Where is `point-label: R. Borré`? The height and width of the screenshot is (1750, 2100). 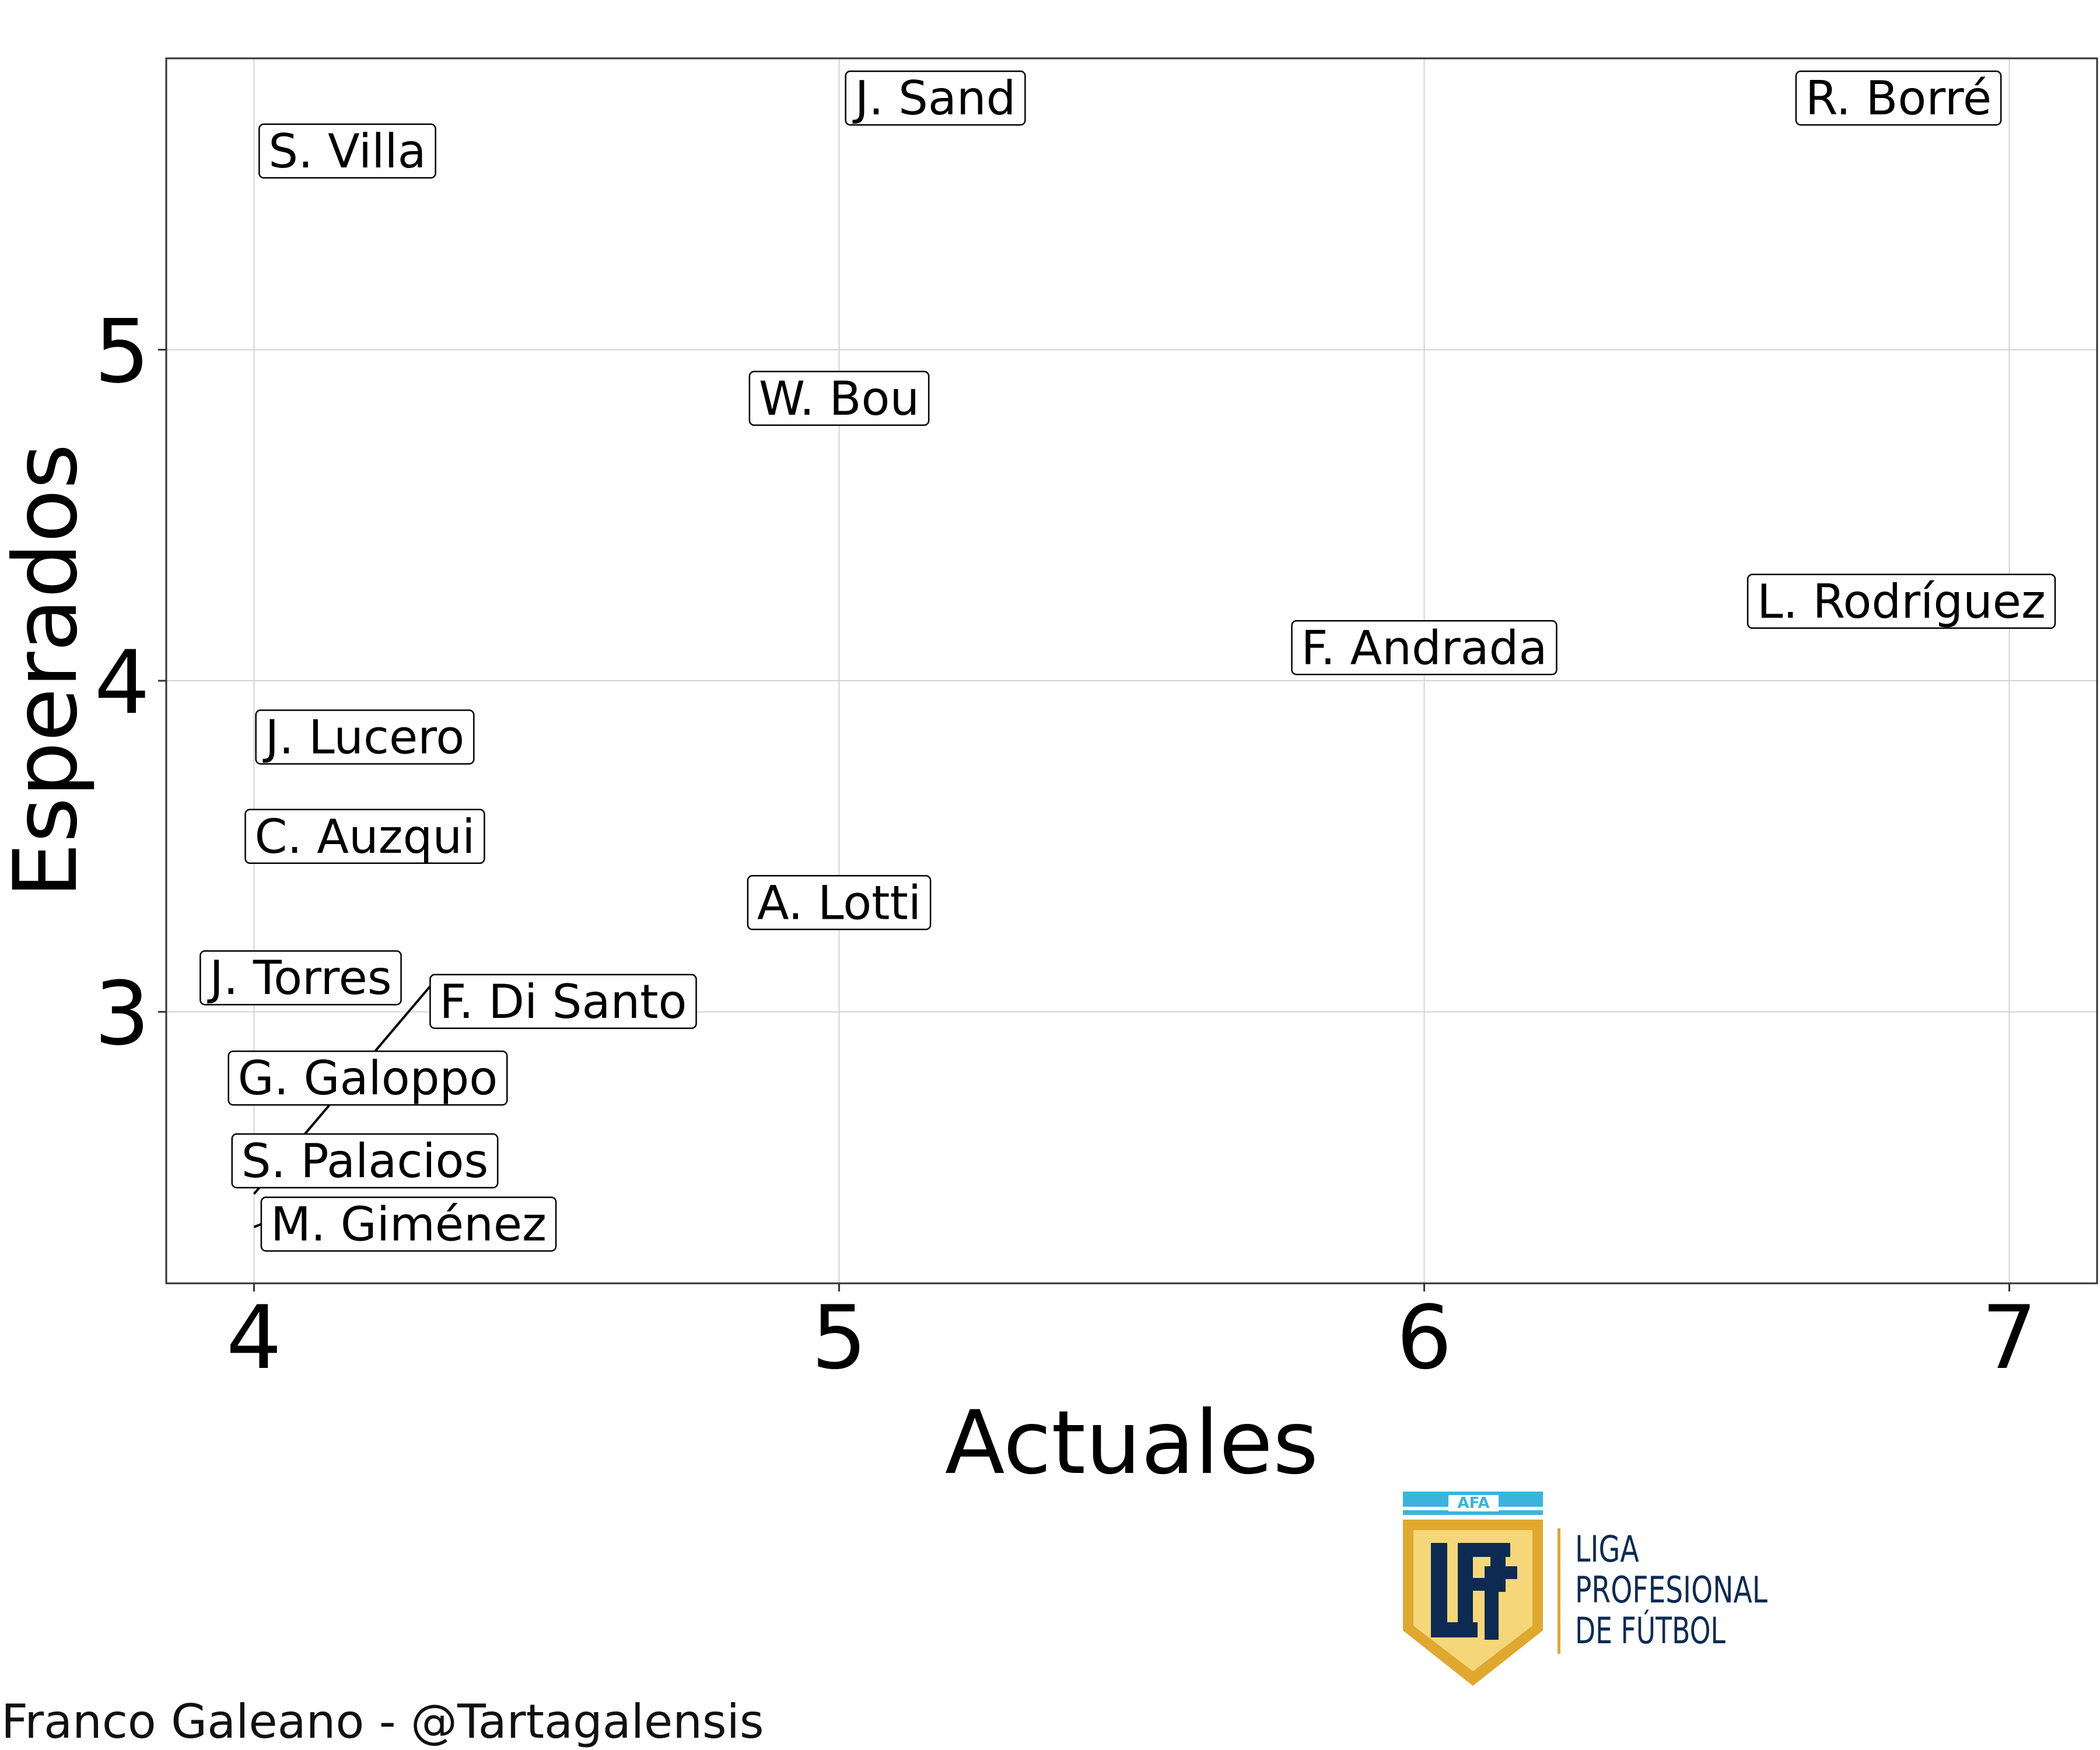 point-label: R. Borré is located at coordinates (1898, 98).